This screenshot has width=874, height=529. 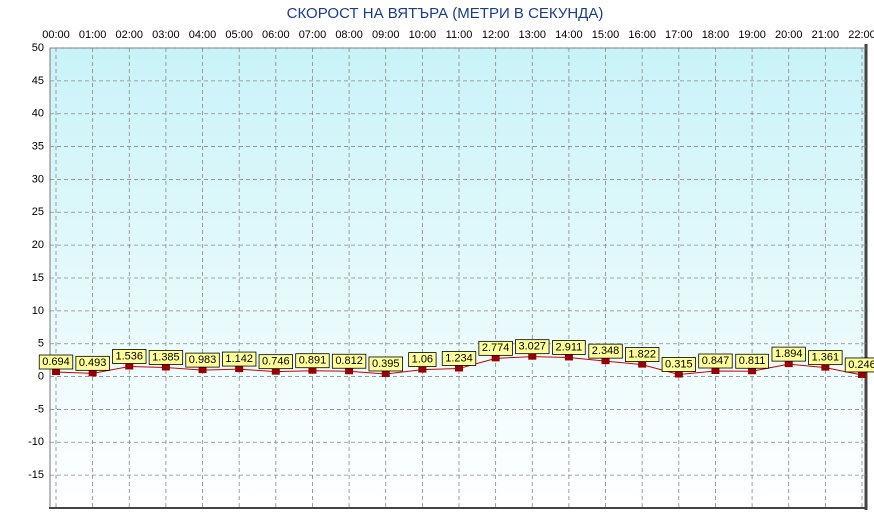 I want to click on data-label: 0.811, so click(x=752, y=361).